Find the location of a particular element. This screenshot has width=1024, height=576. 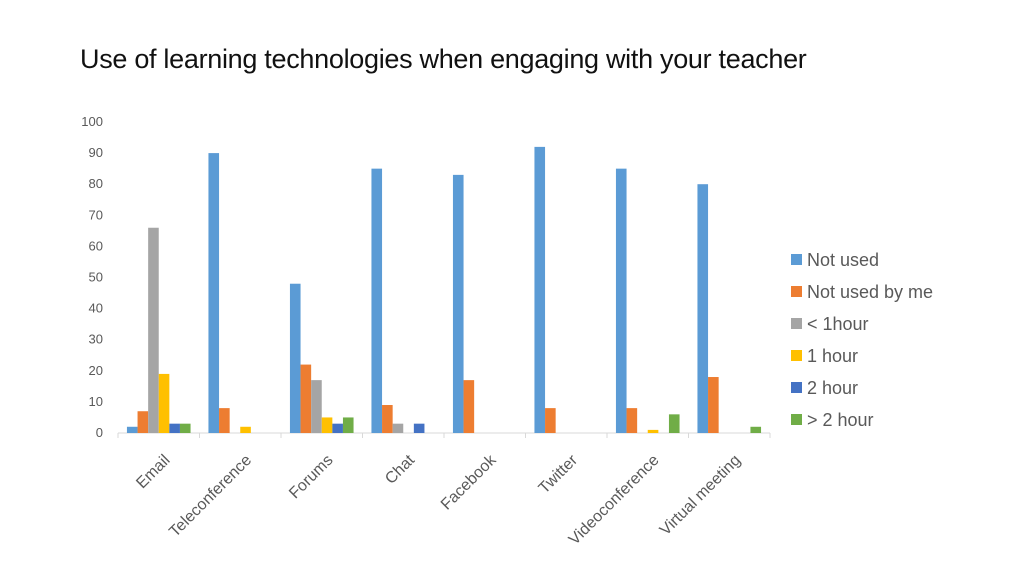

y-tick-label: 30 is located at coordinates (96, 339).